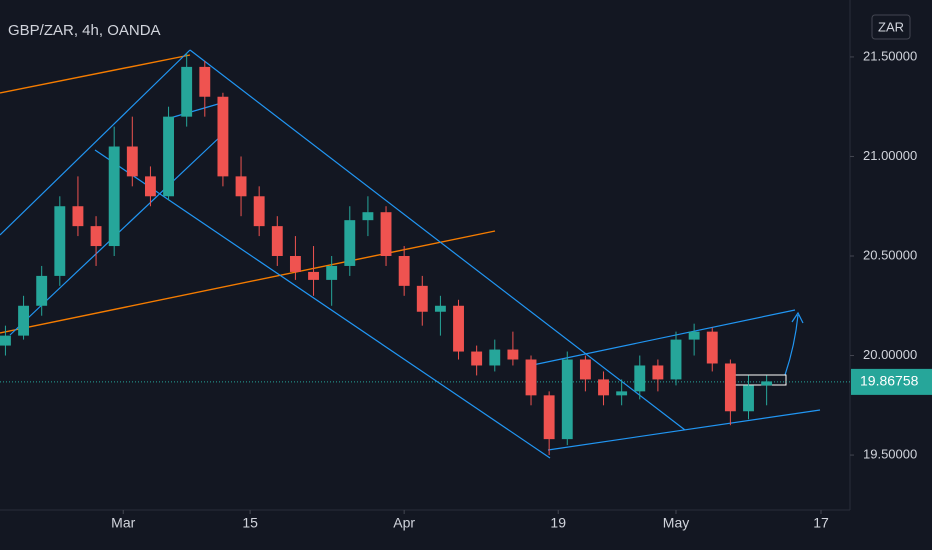  Describe the element at coordinates (821, 523) in the screenshot. I see `x-tick-label: 17` at that location.